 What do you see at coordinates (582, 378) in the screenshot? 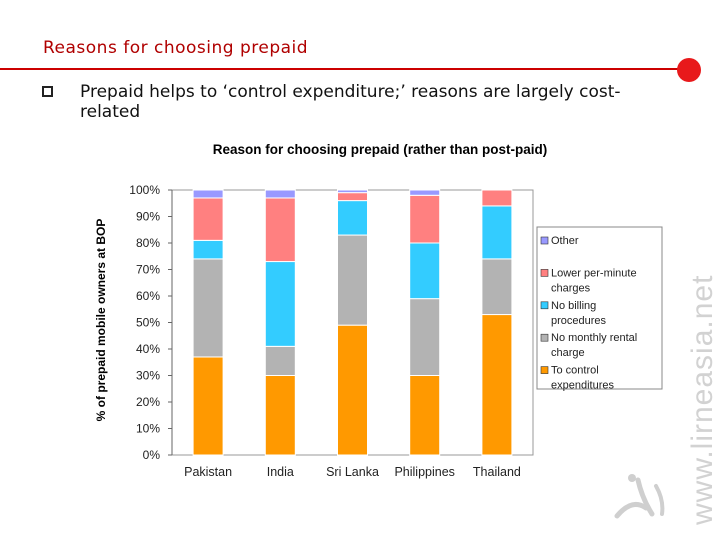
I see `legend-entry: To control expenditures` at bounding box center [582, 378].